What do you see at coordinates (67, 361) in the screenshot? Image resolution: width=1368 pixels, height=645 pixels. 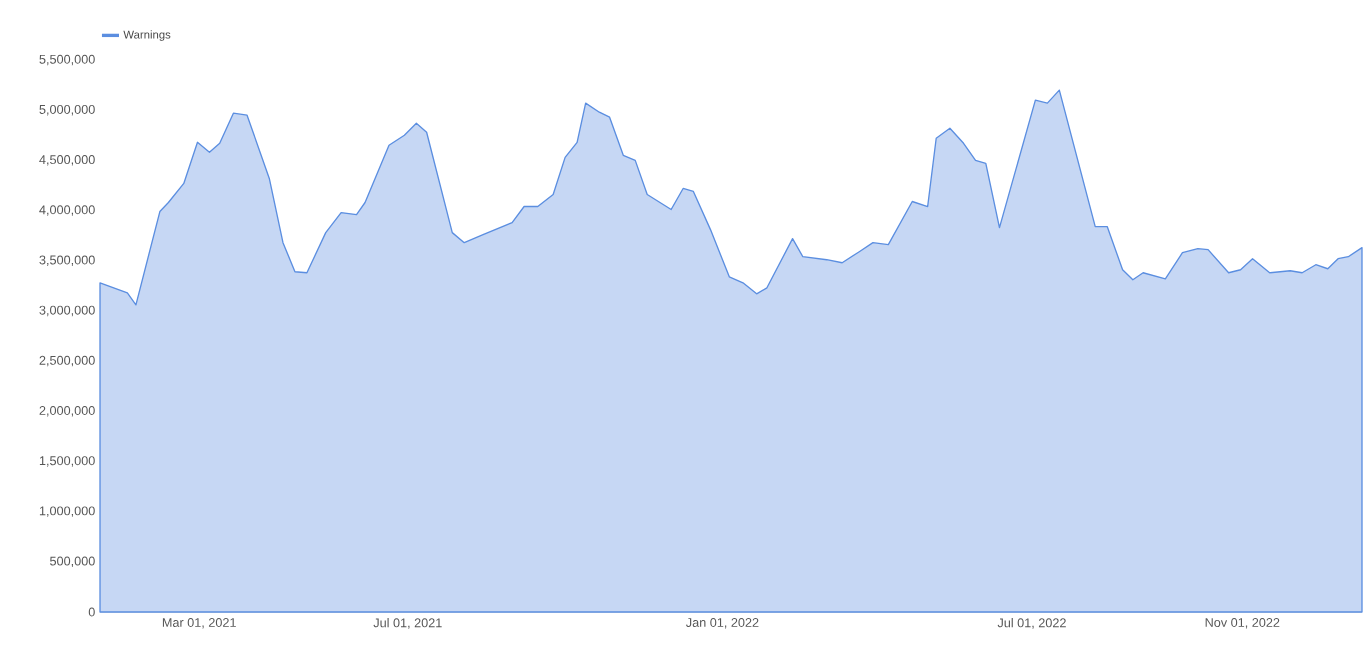 I see `y-tick-label: 2,500,000` at bounding box center [67, 361].